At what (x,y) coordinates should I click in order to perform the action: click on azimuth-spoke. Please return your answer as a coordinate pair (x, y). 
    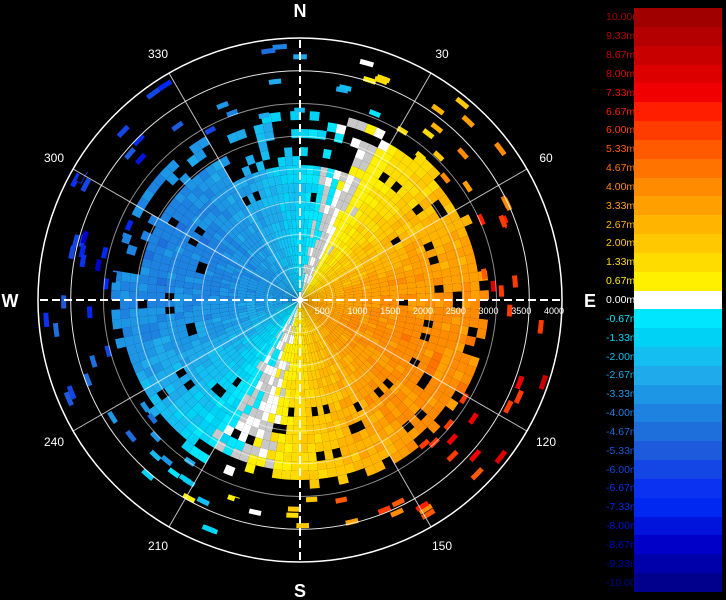
    Looking at the image, I should click on (413, 365).